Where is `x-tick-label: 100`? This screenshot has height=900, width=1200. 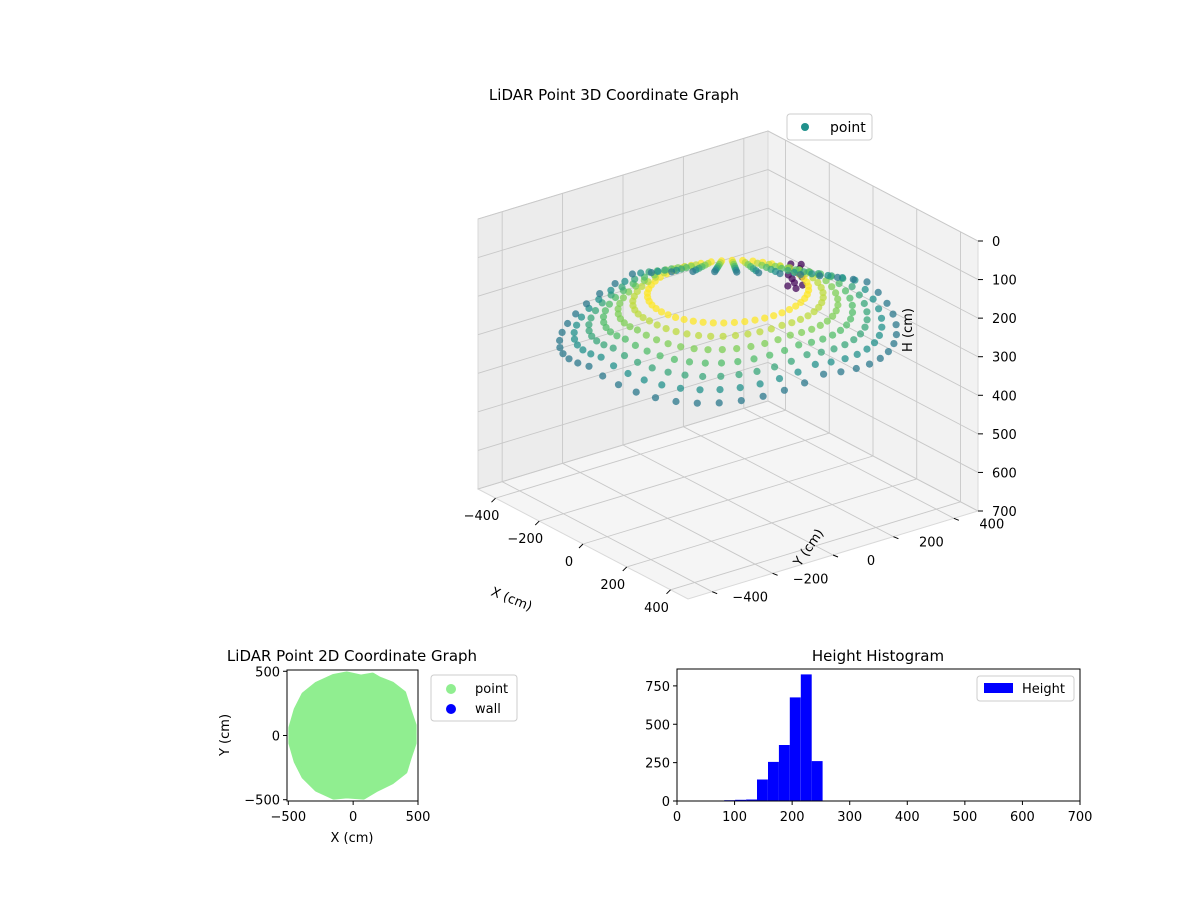
x-tick-label: 100 is located at coordinates (734, 817).